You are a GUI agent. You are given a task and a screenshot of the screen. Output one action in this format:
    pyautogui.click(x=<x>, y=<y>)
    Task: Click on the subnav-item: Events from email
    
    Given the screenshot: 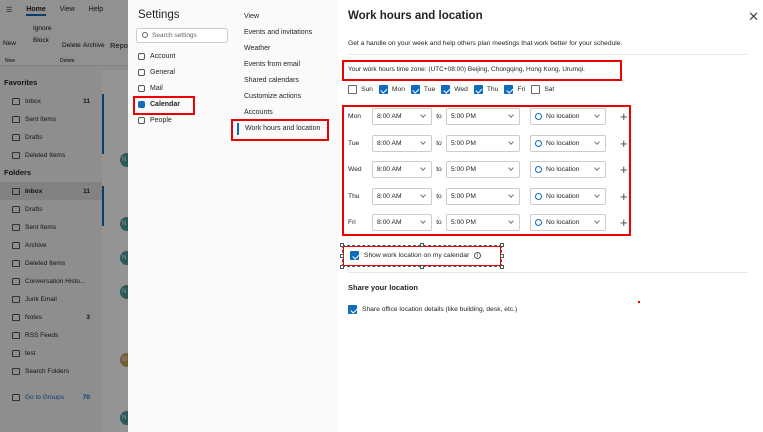 What is the action you would take?
    pyautogui.click(x=272, y=64)
    